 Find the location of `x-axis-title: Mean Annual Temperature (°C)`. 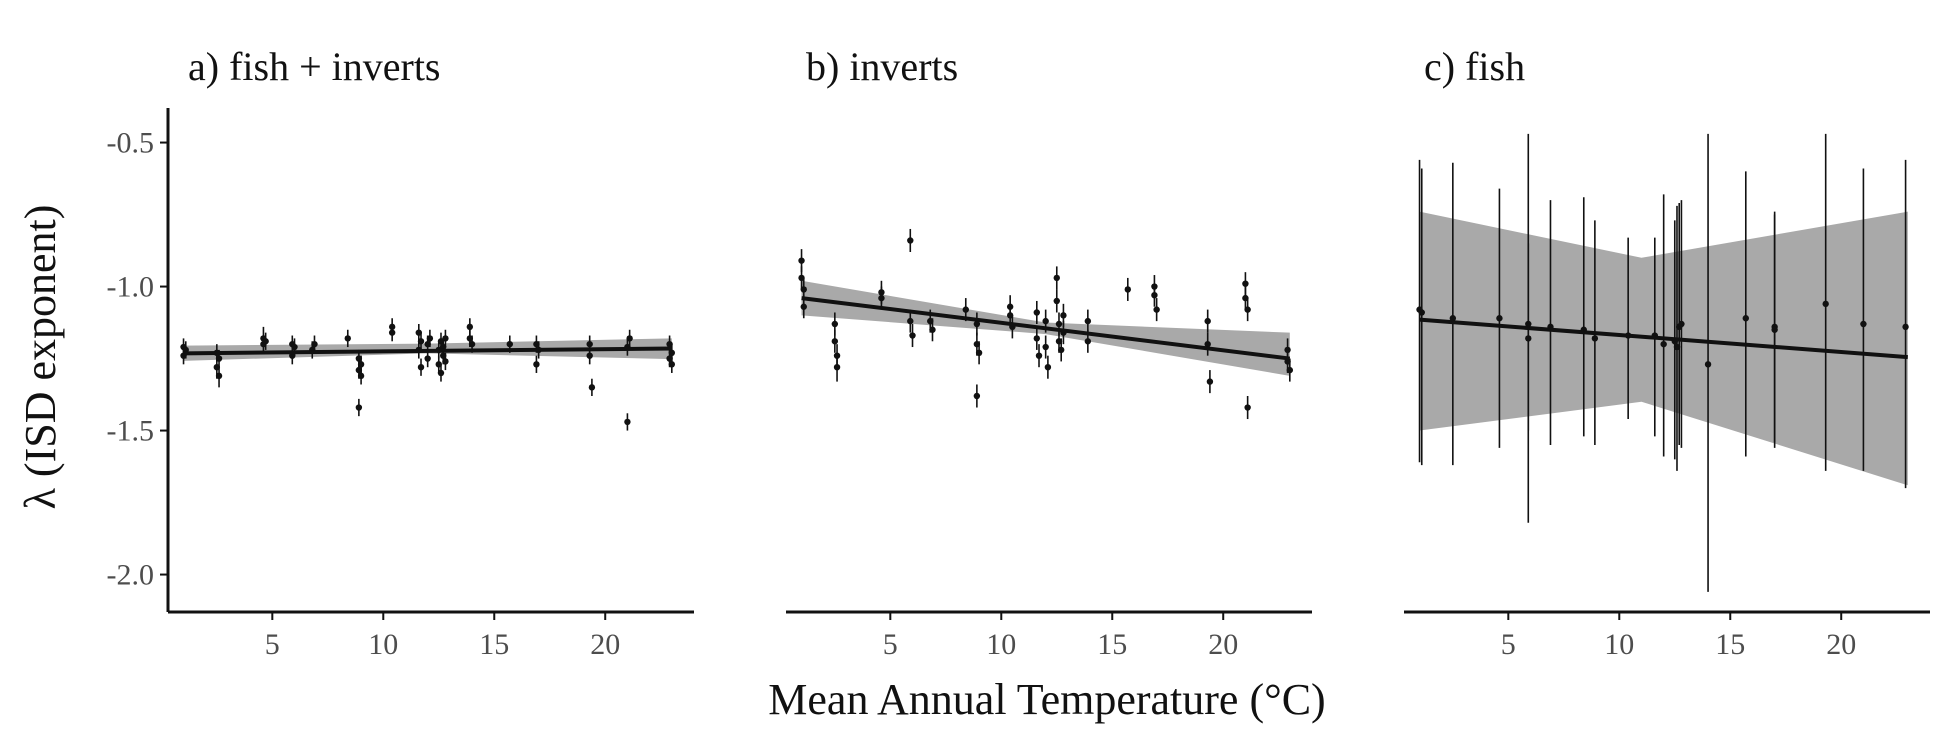

x-axis-title: Mean Annual Temperature (°C) is located at coordinates (1046, 699).